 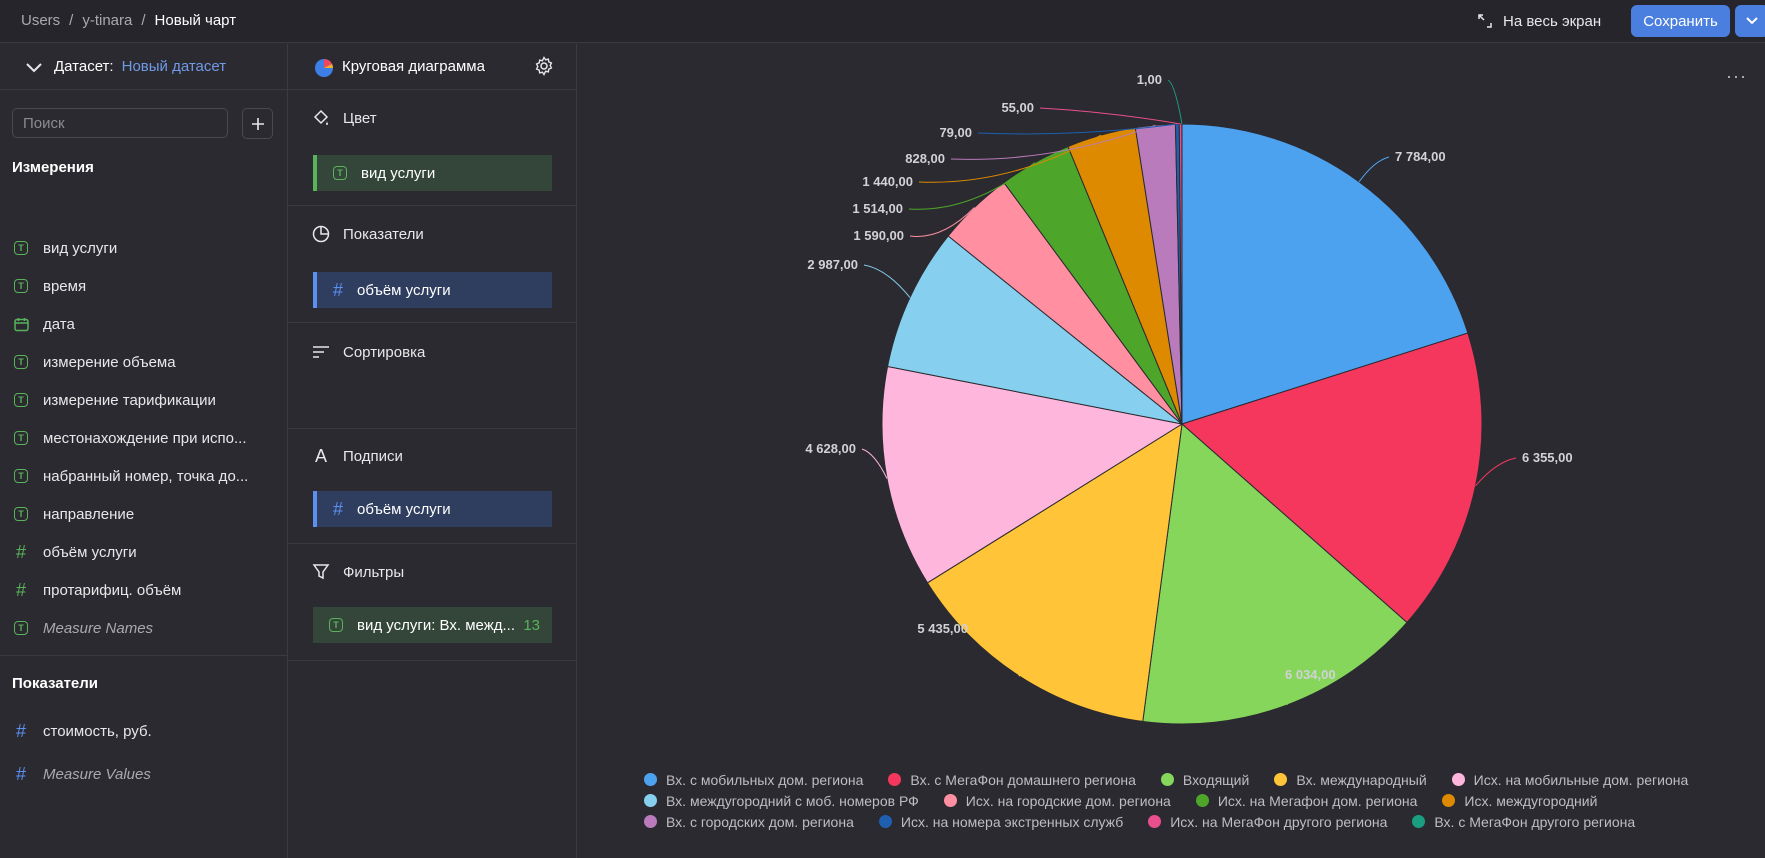 What do you see at coordinates (432, 509) in the screenshot?
I see `labels-field-chip: # объём услуги` at bounding box center [432, 509].